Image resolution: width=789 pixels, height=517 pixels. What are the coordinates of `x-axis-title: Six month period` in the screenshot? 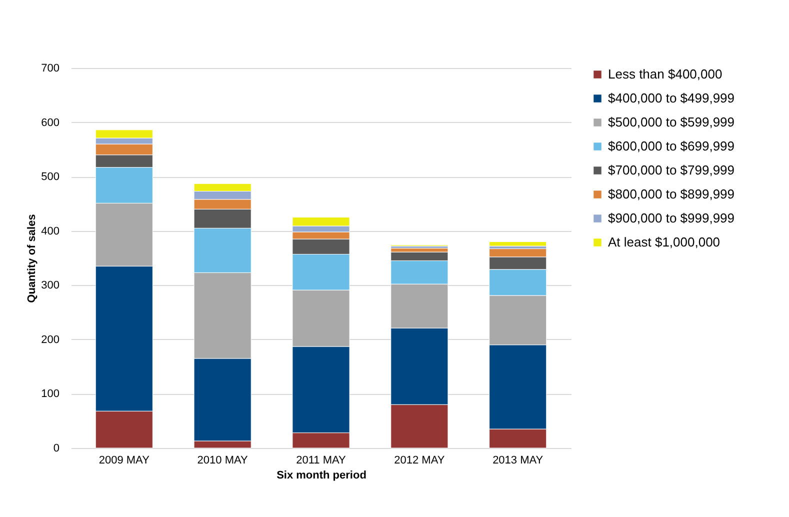 It's located at (321, 476).